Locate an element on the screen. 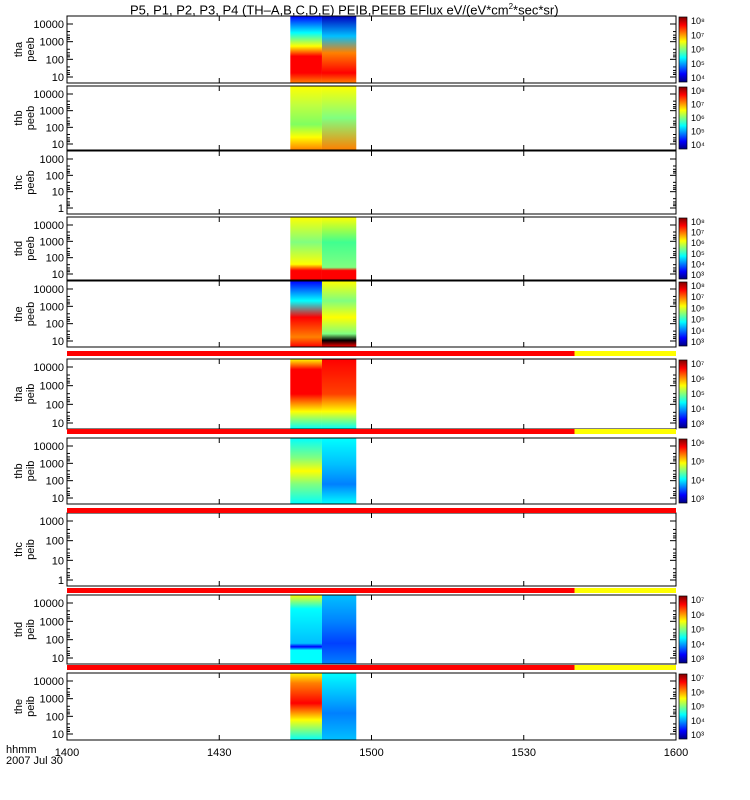 The image size is (750, 800). time-axis-label: hhmm 2007 Jul 30 is located at coordinates (34, 756).